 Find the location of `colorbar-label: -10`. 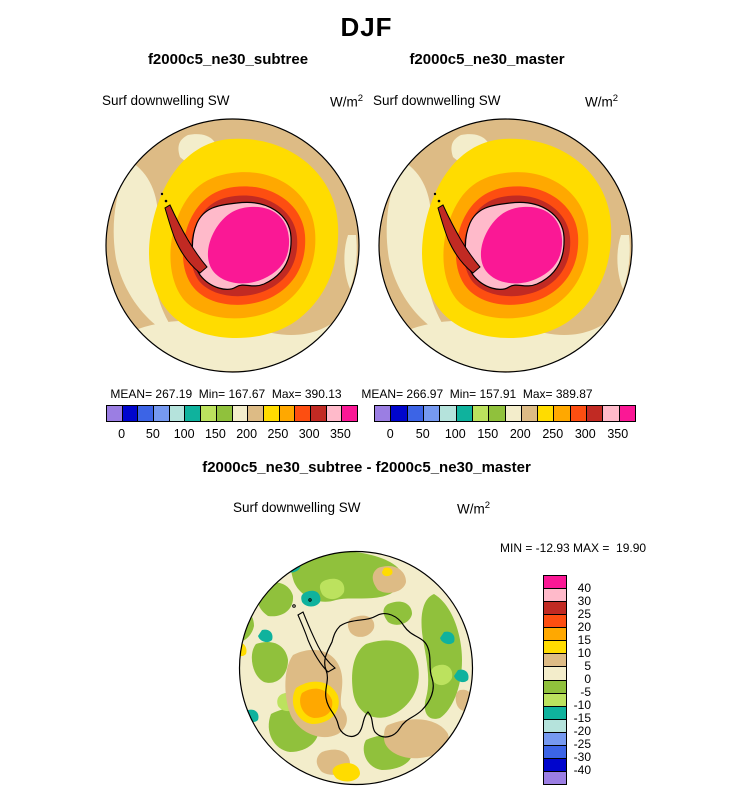

colorbar-label: -10 is located at coordinates (582, 705).